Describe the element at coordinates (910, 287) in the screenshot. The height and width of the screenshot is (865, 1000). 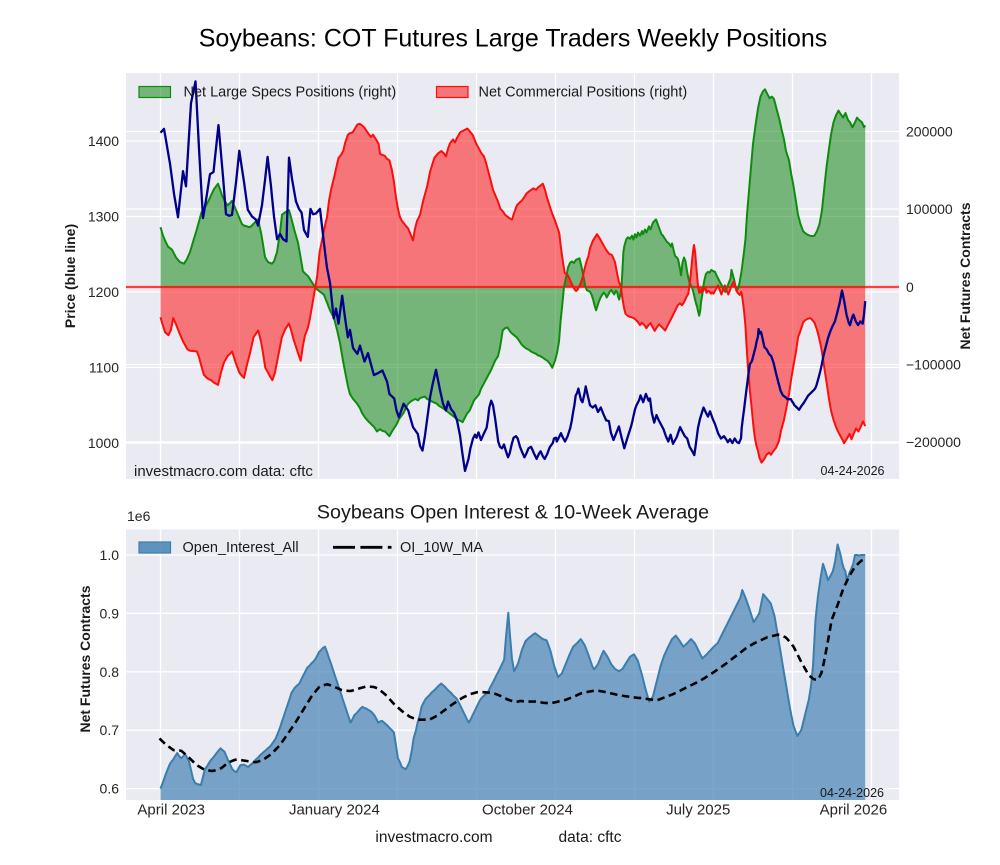
I see `svg-text: 0` at that location.